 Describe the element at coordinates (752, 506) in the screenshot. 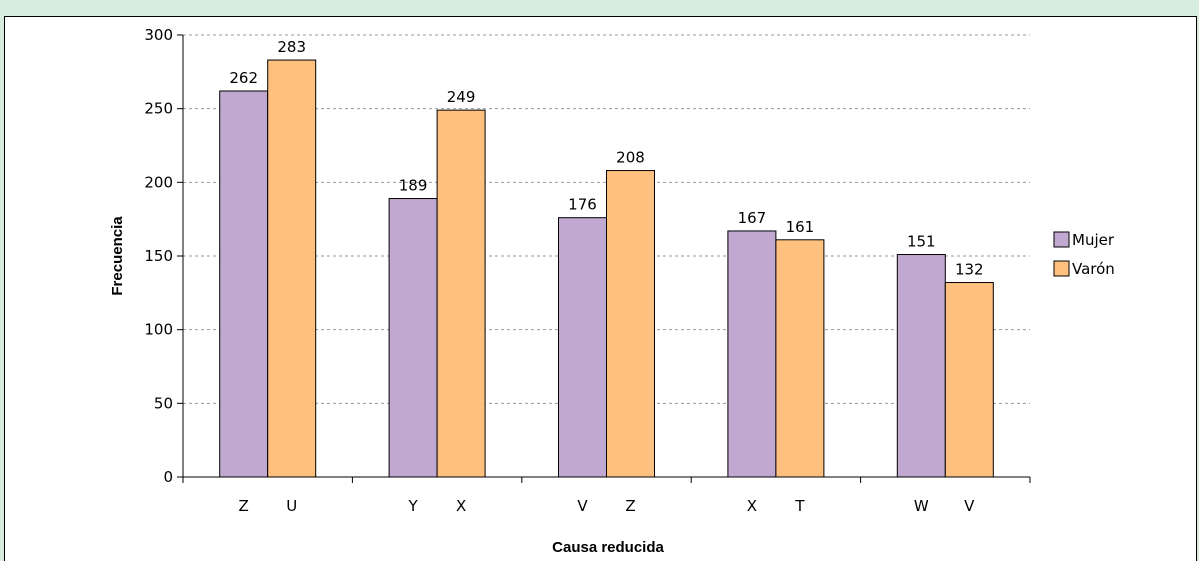

I see `x-tick-label-3-0: X` at that location.